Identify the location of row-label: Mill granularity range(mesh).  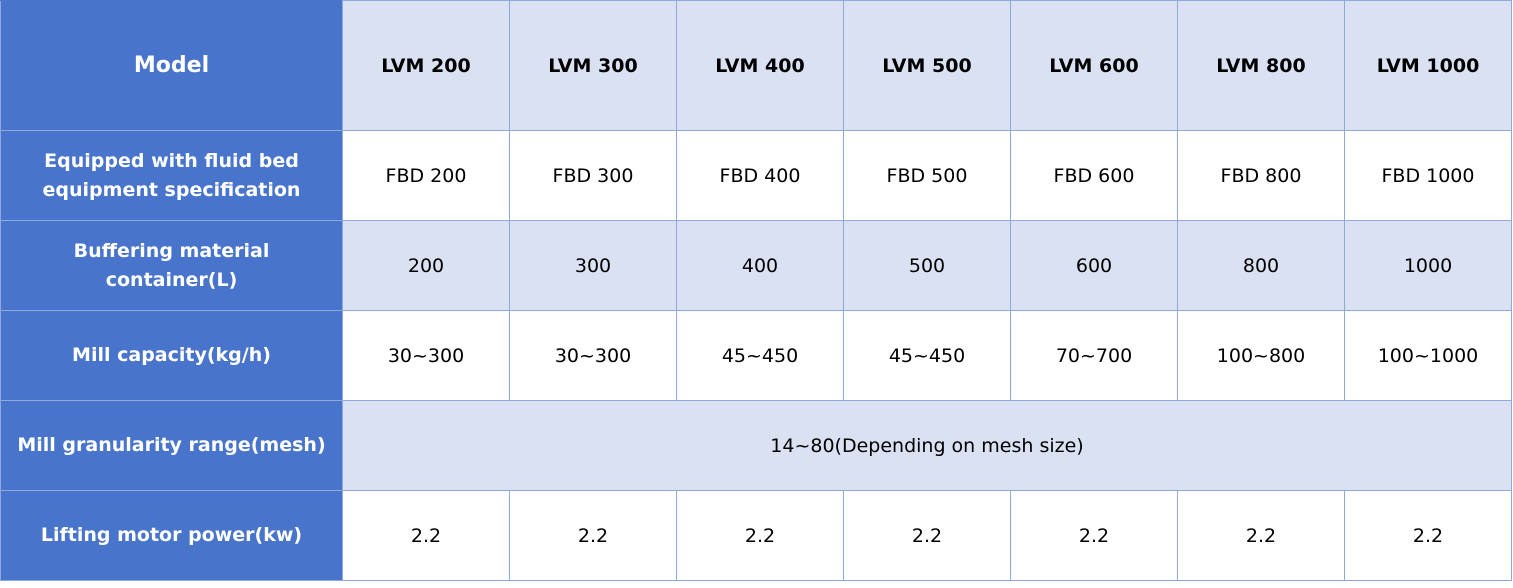
(171, 445).